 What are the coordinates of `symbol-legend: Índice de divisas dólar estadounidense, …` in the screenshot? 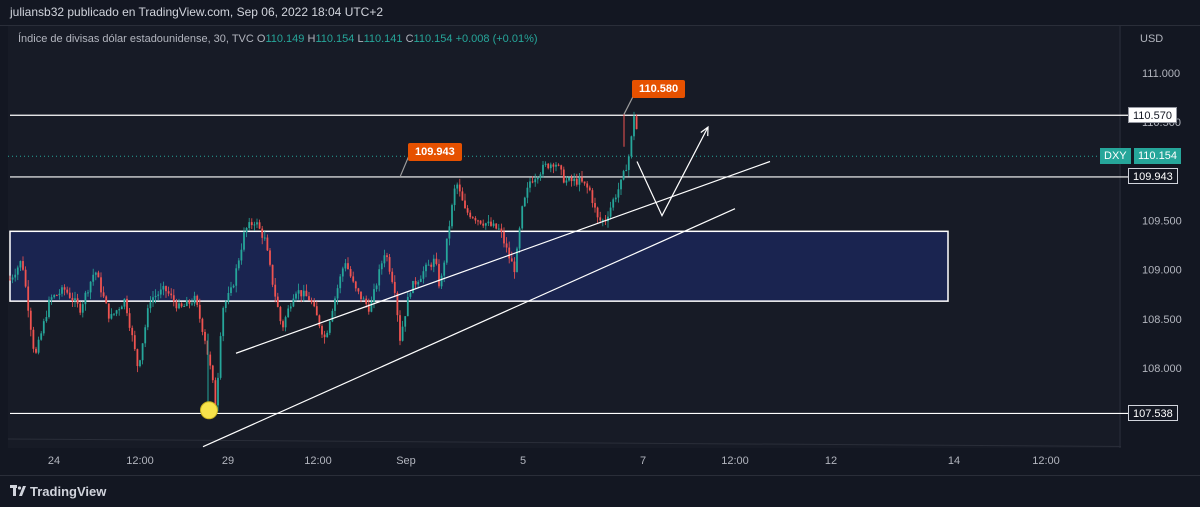 It's located at (278, 39).